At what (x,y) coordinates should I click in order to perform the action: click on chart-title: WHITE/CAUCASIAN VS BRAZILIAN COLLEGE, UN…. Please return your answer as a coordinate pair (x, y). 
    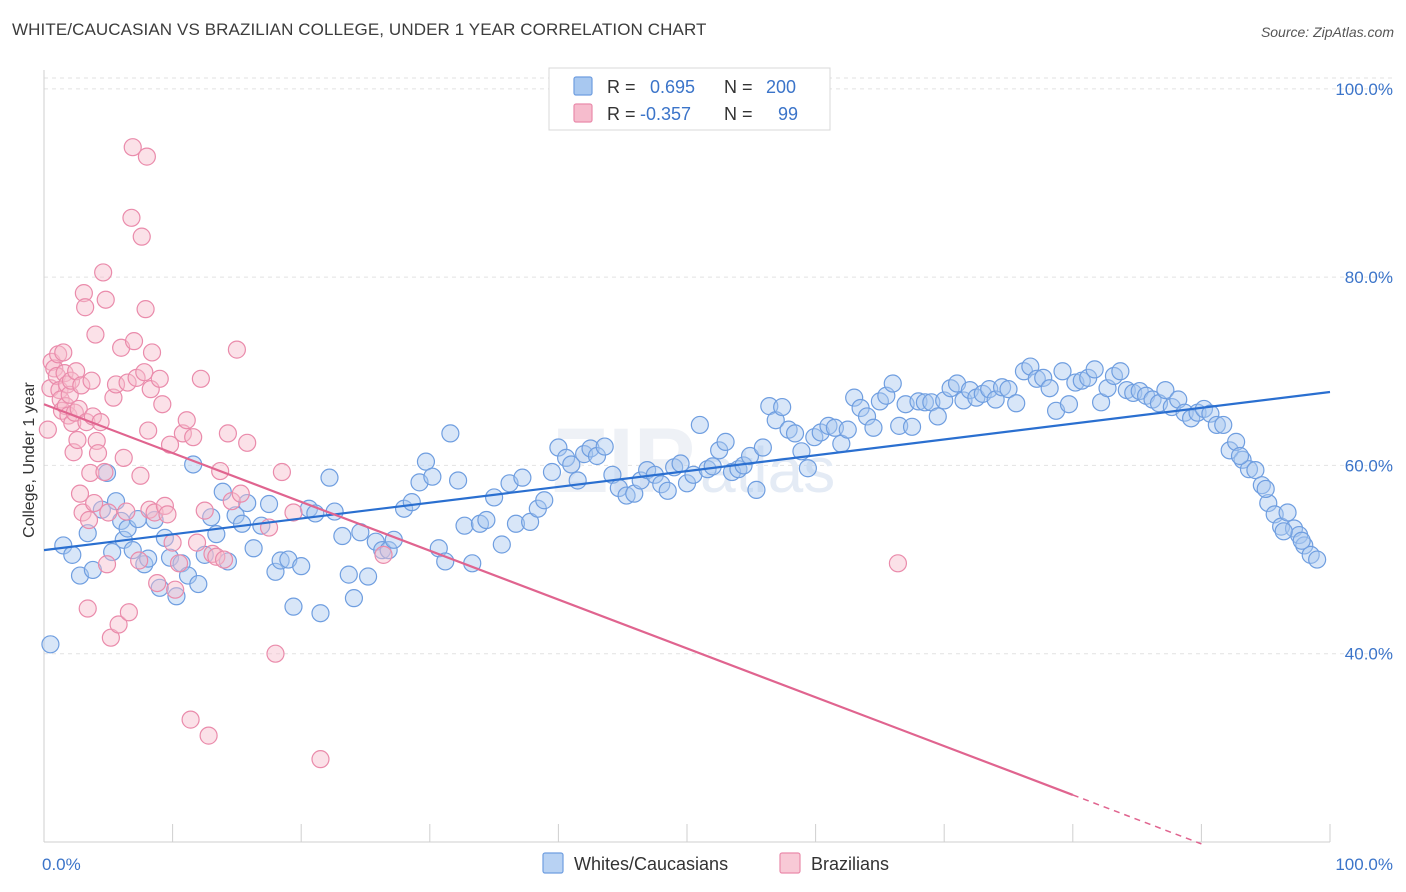
    Looking at the image, I should click on (359, 29).